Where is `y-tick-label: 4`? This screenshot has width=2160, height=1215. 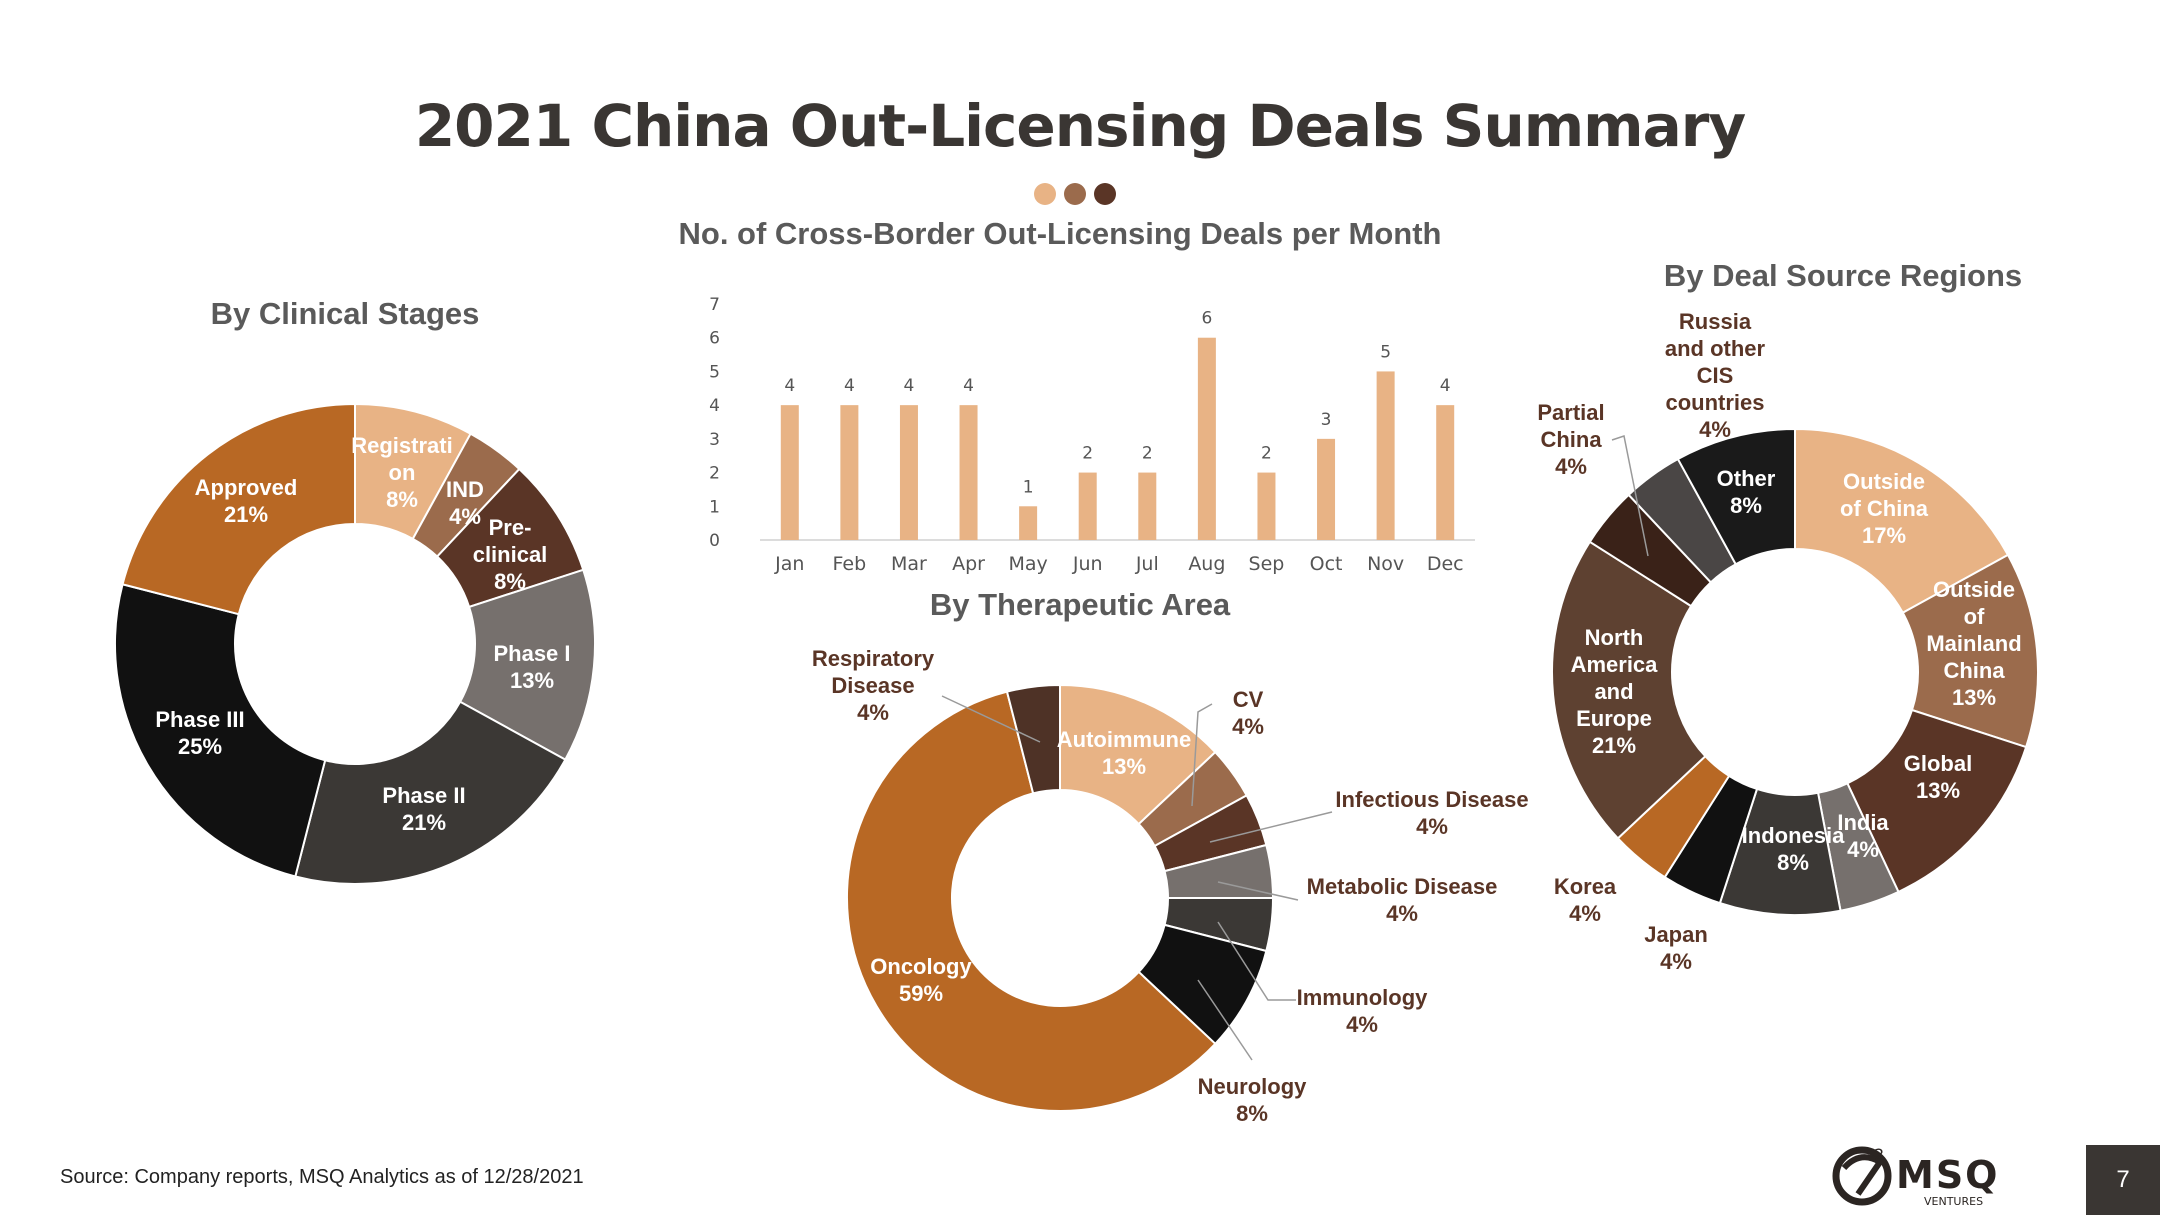 y-tick-label: 4 is located at coordinates (714, 406).